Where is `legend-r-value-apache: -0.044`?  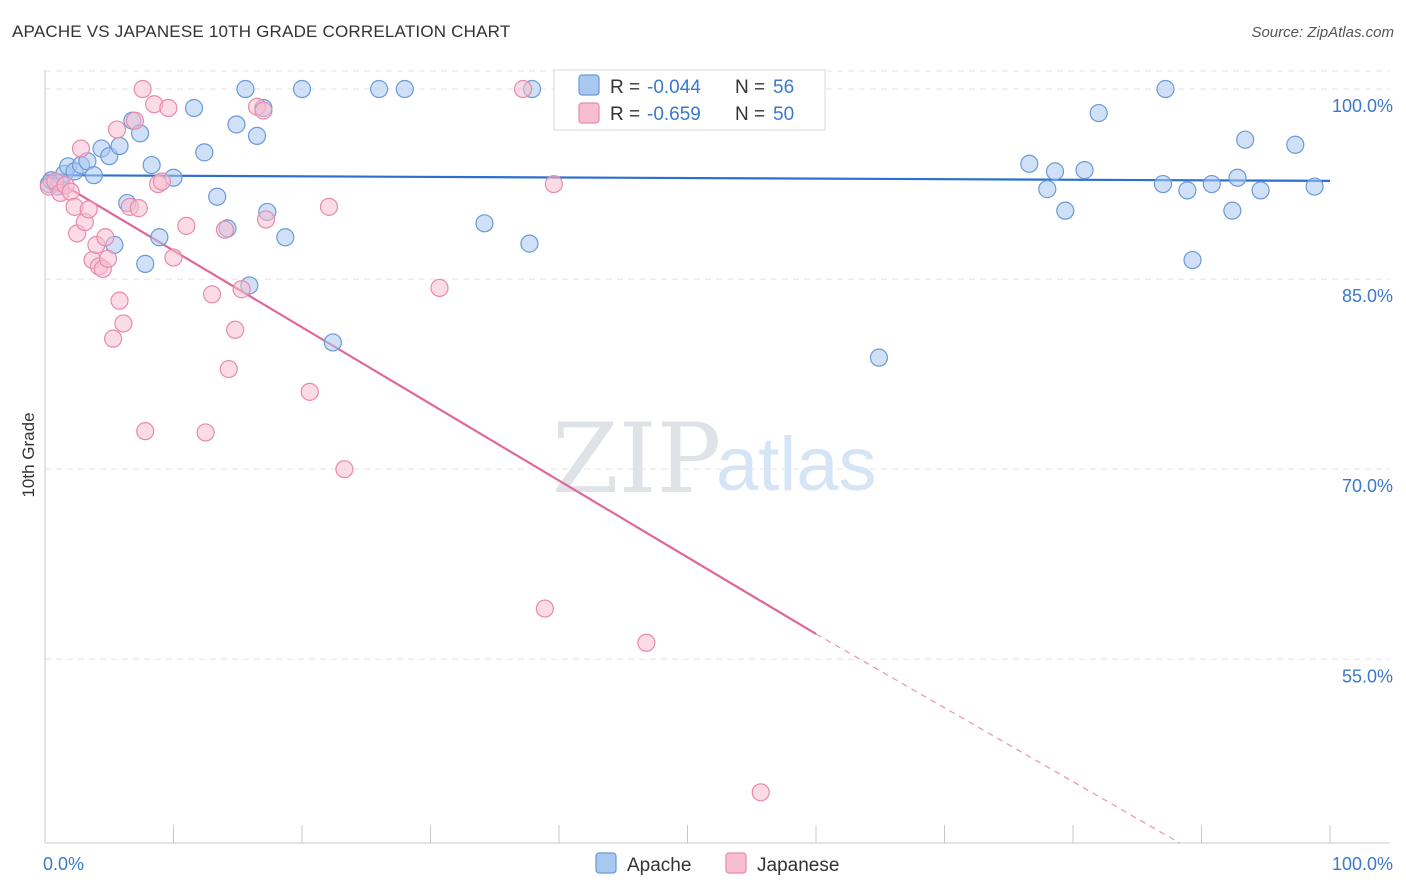 legend-r-value-apache: -0.044 is located at coordinates (674, 87).